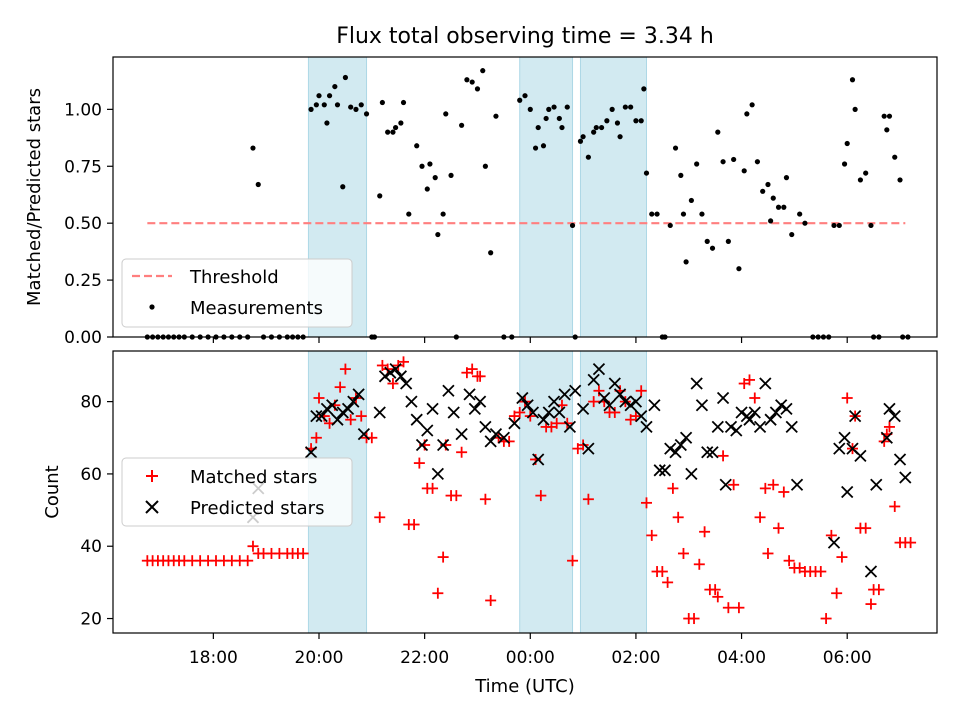 The height and width of the screenshot is (720, 960). I want to click on y-tick-label-top: 0.00, so click(83, 338).